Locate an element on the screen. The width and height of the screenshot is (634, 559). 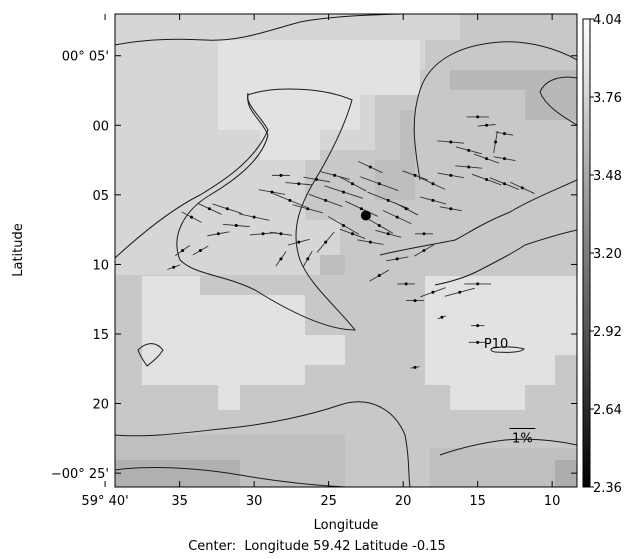
x-axis-title: Longitude is located at coordinates (346, 525).